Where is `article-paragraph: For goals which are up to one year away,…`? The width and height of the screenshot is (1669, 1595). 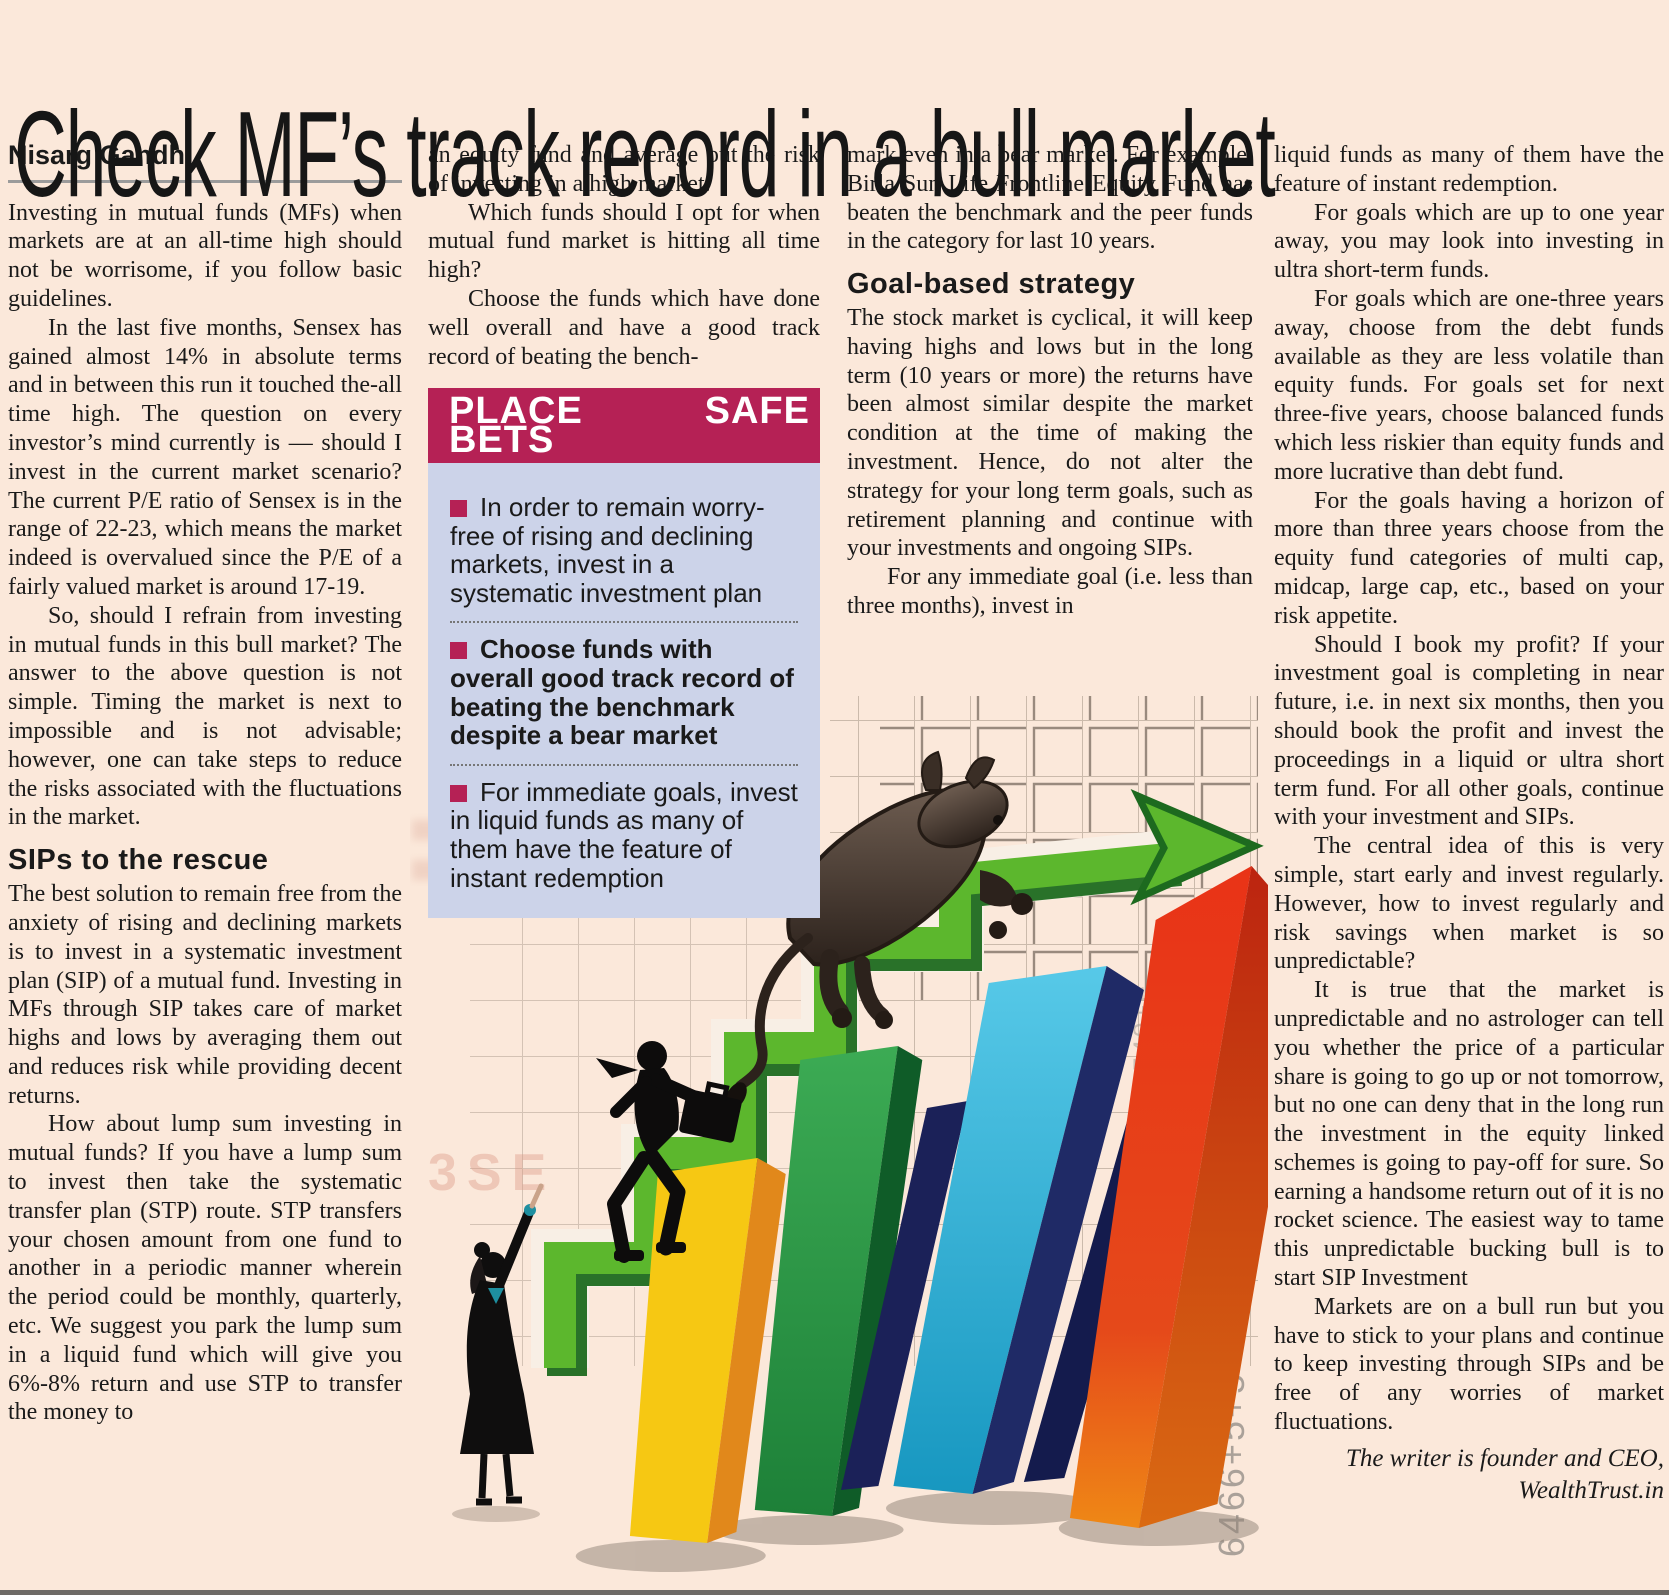 article-paragraph: For goals which are up to one year away,… is located at coordinates (1469, 241).